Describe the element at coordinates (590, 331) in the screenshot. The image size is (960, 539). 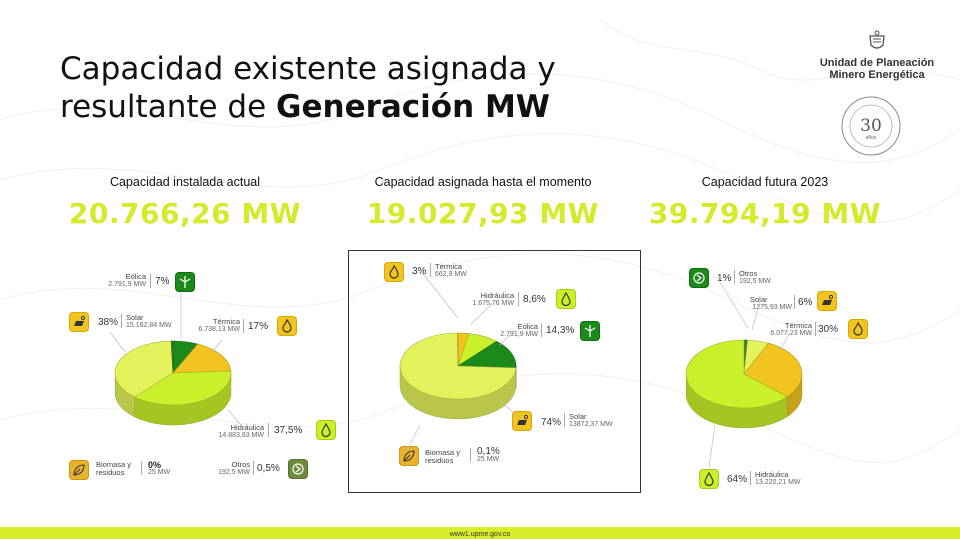
I see `wind-turbine-icon` at that location.